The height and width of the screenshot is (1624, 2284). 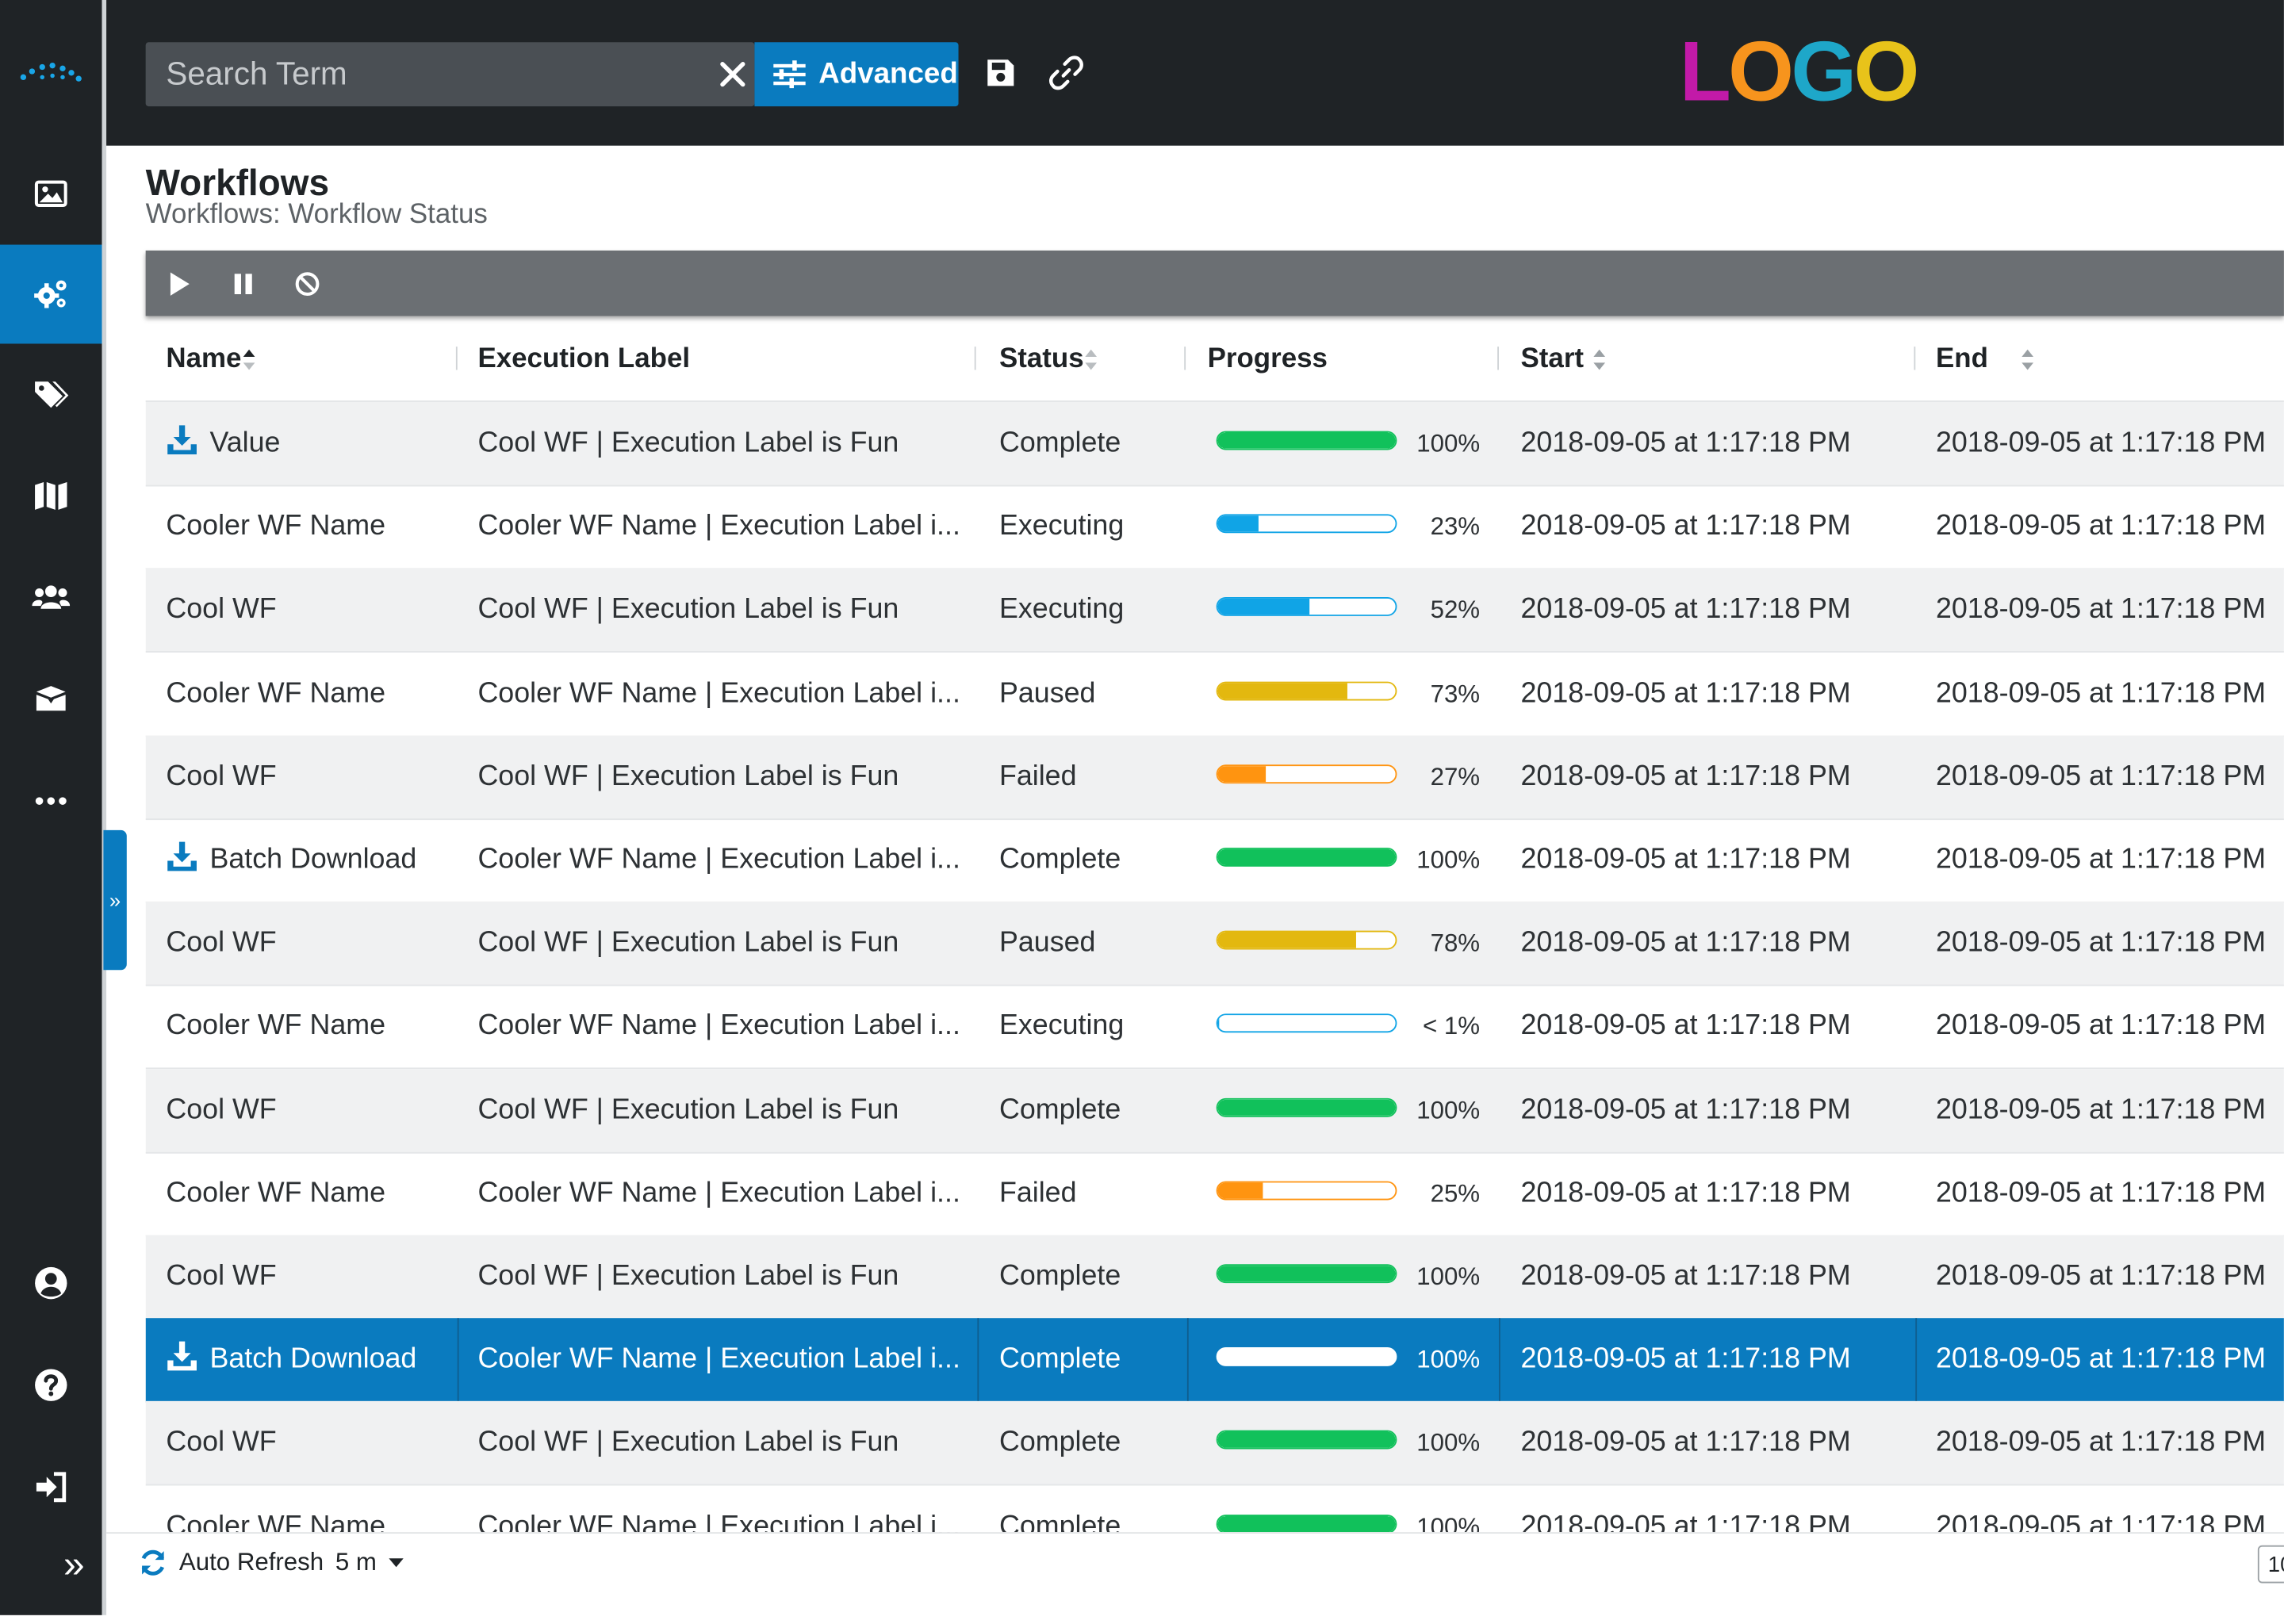 What do you see at coordinates (251, 1562) in the screenshot?
I see `auto-refresh-label: Auto Refresh` at bounding box center [251, 1562].